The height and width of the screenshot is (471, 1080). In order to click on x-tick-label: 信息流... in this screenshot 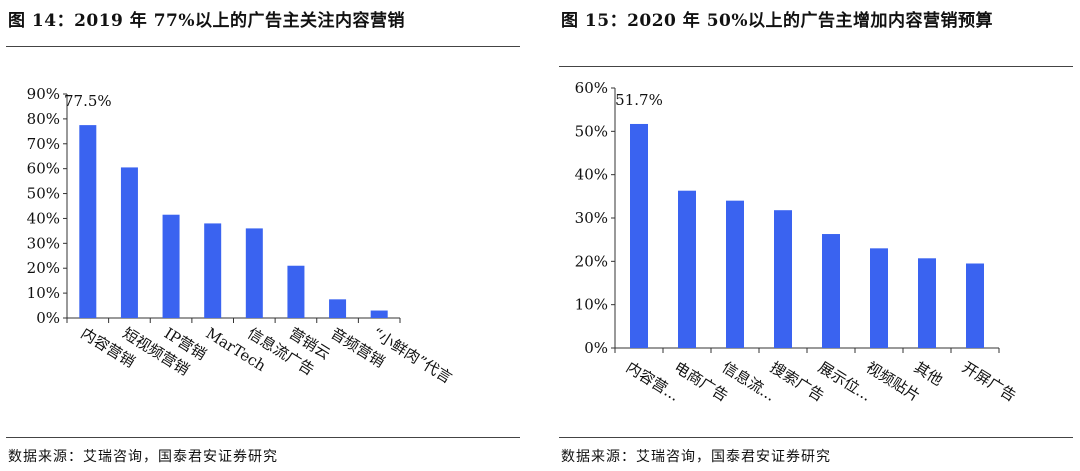, I will do `click(749, 381)`.